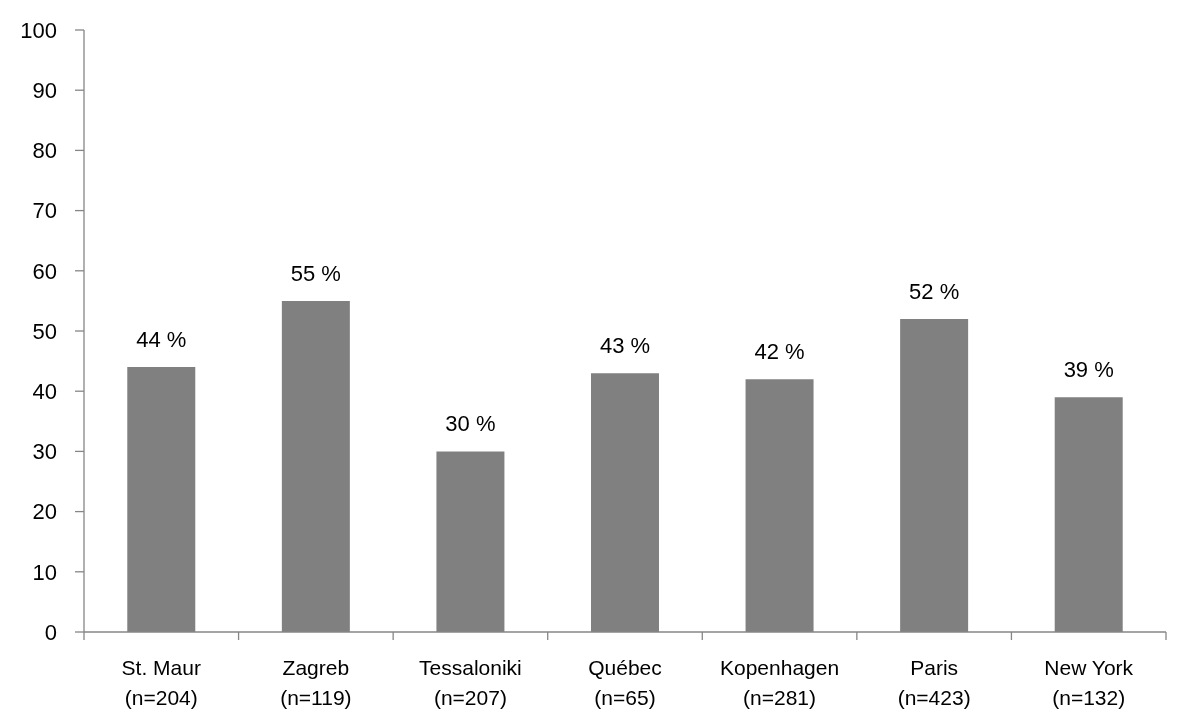 This screenshot has height=716, width=1186. Describe the element at coordinates (38, 30) in the screenshot. I see `y-tick-label: 100` at that location.